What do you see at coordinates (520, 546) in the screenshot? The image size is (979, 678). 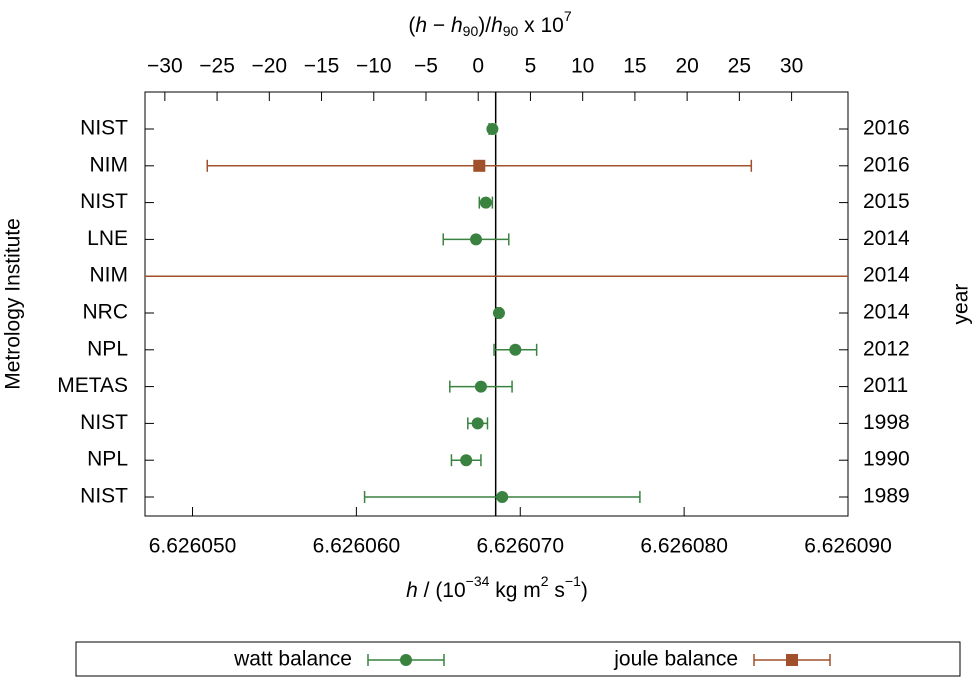 I see `x-tick-label: 6.626070` at bounding box center [520, 546].